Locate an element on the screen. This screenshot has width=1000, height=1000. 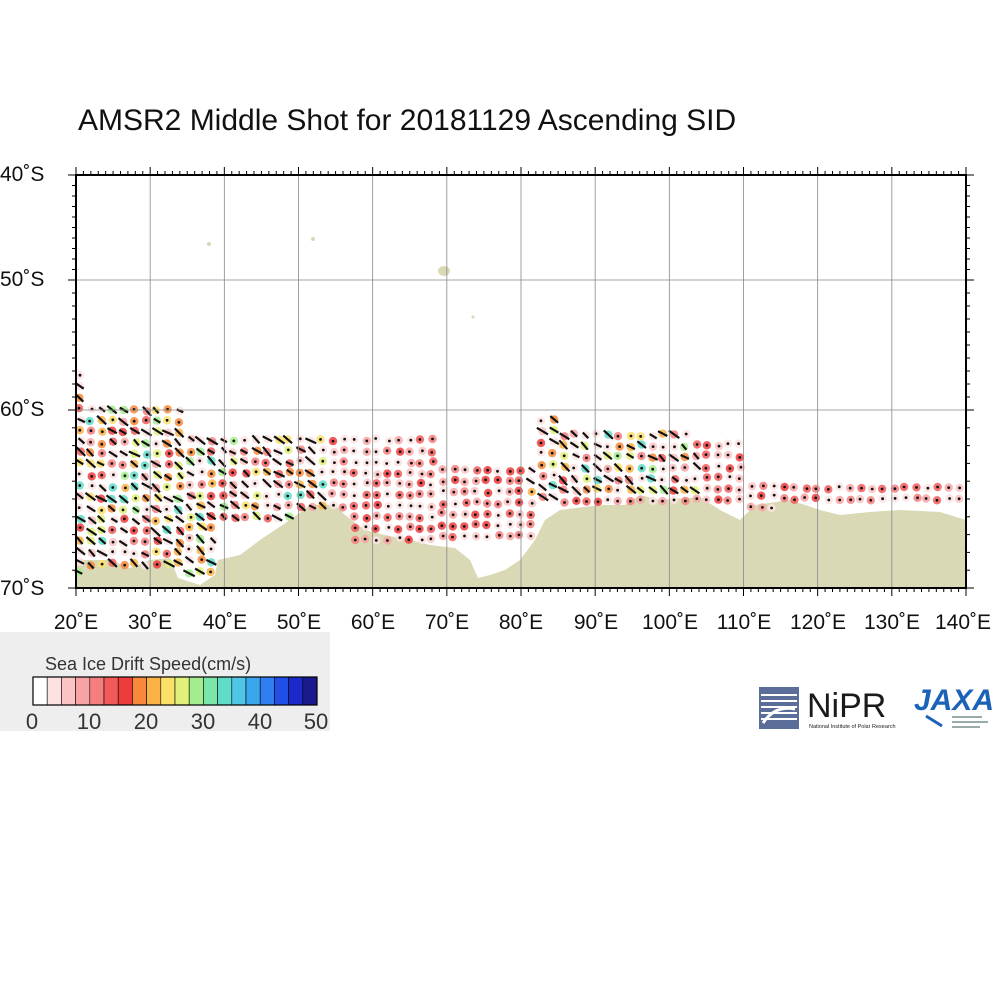
legend-tick: 40 is located at coordinates (260, 721).